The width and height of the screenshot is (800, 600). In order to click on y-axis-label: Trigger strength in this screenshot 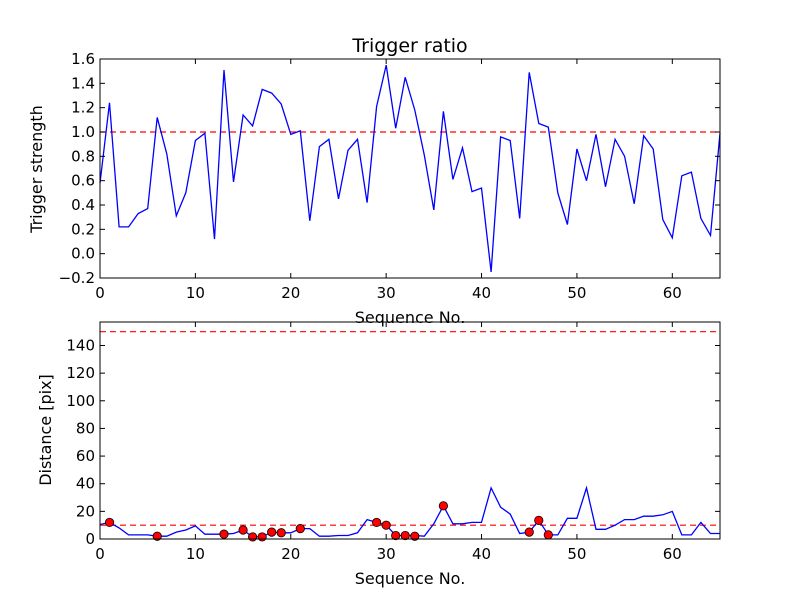, I will do `click(36, 169)`.